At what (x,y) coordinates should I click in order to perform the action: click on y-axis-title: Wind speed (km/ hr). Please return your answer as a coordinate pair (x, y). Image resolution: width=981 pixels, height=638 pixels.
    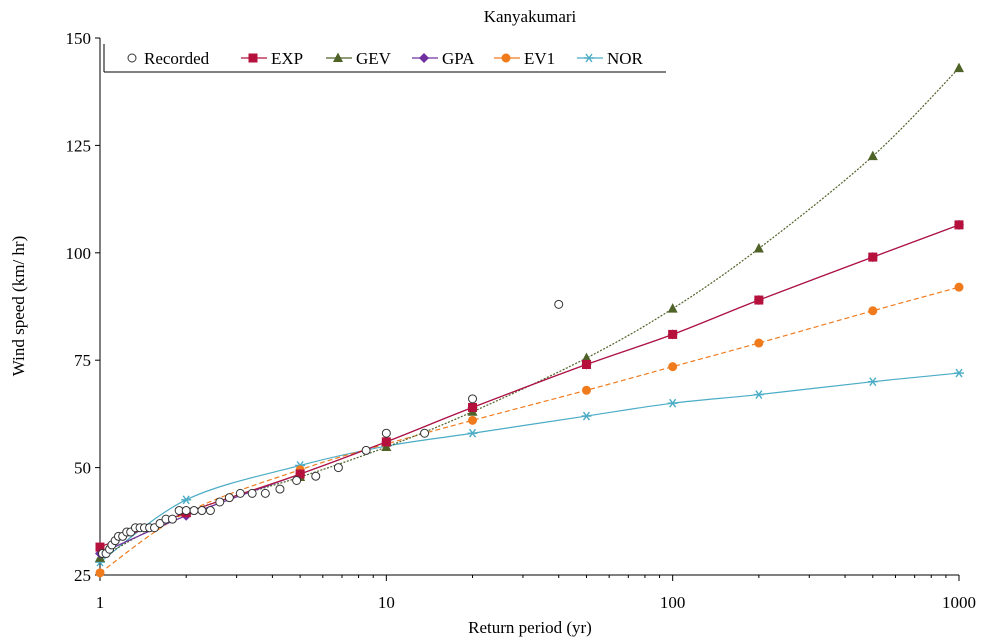
    Looking at the image, I should click on (18, 306).